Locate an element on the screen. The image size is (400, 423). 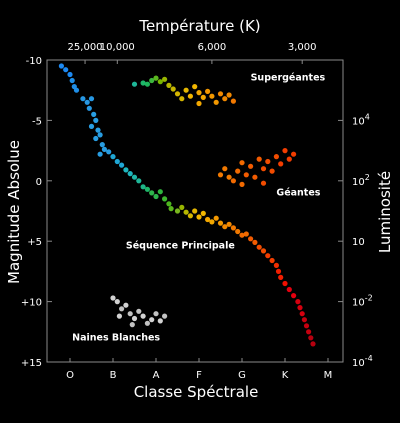
x-tick-label: M is located at coordinates (328, 375).